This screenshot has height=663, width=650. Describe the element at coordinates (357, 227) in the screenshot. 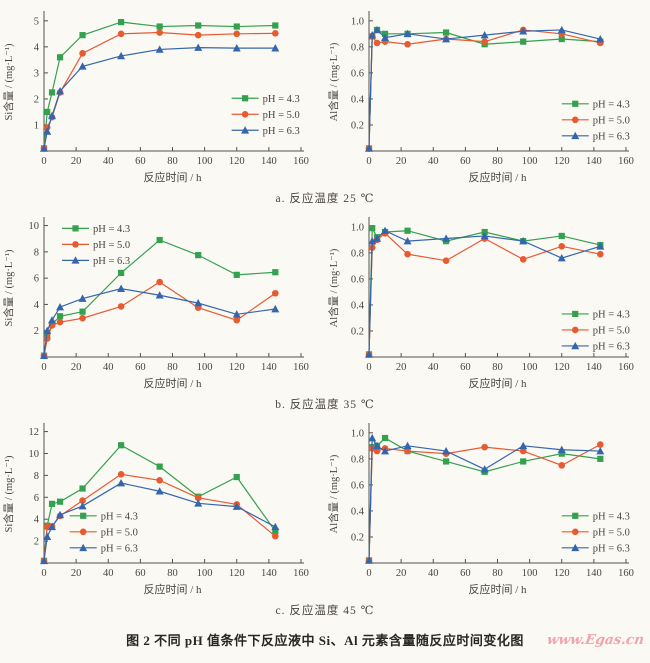

I see `y-tick-label: 1.0` at that location.